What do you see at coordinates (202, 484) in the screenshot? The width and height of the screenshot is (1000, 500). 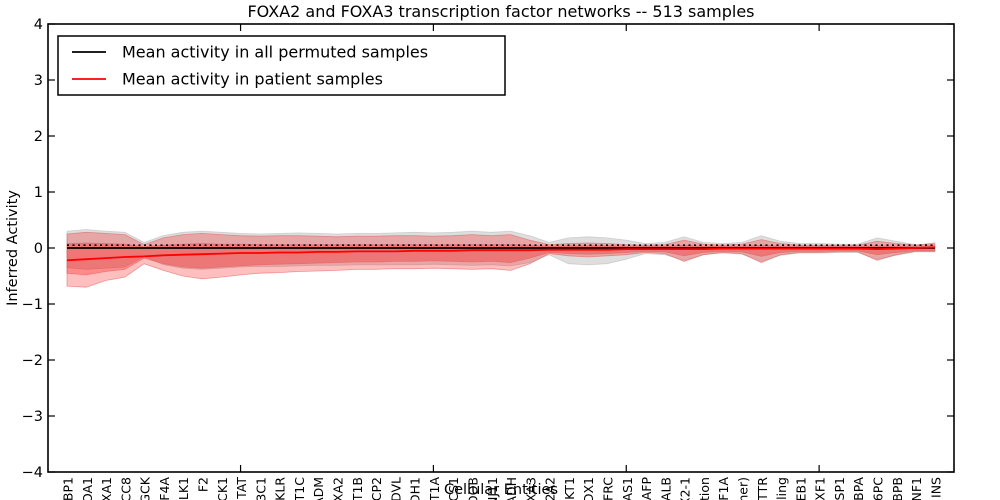 I see `x-tick-label: F2` at bounding box center [202, 484].